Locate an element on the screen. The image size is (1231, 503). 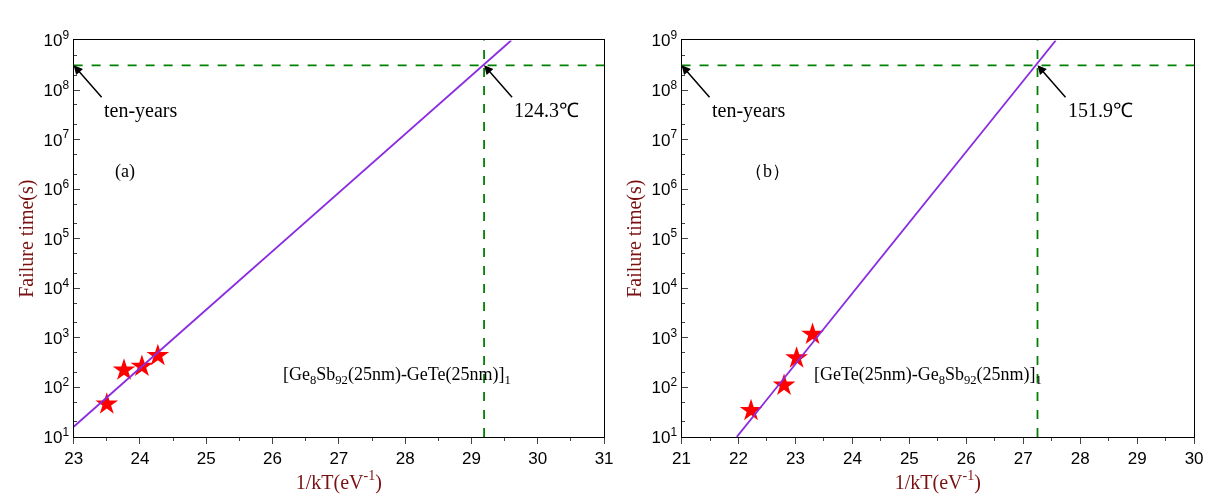
x-tick-label: 31 is located at coordinates (604, 459).